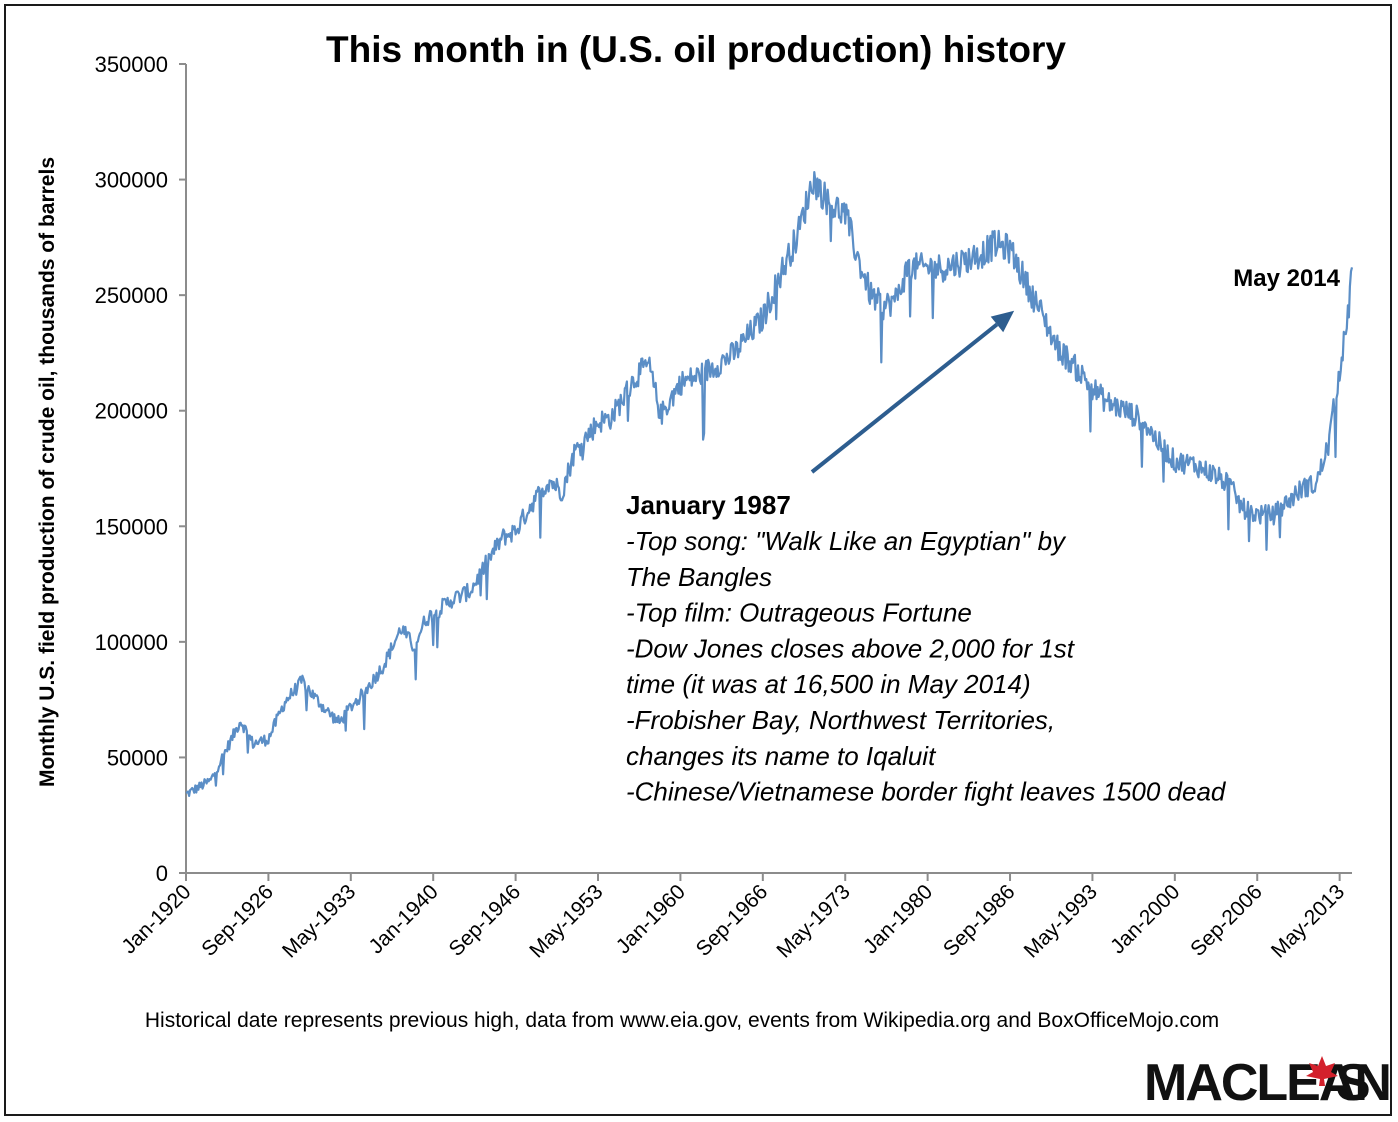 The height and width of the screenshot is (1122, 1398). Describe the element at coordinates (137, 757) in the screenshot. I see `y-tick-label: 50000` at that location.